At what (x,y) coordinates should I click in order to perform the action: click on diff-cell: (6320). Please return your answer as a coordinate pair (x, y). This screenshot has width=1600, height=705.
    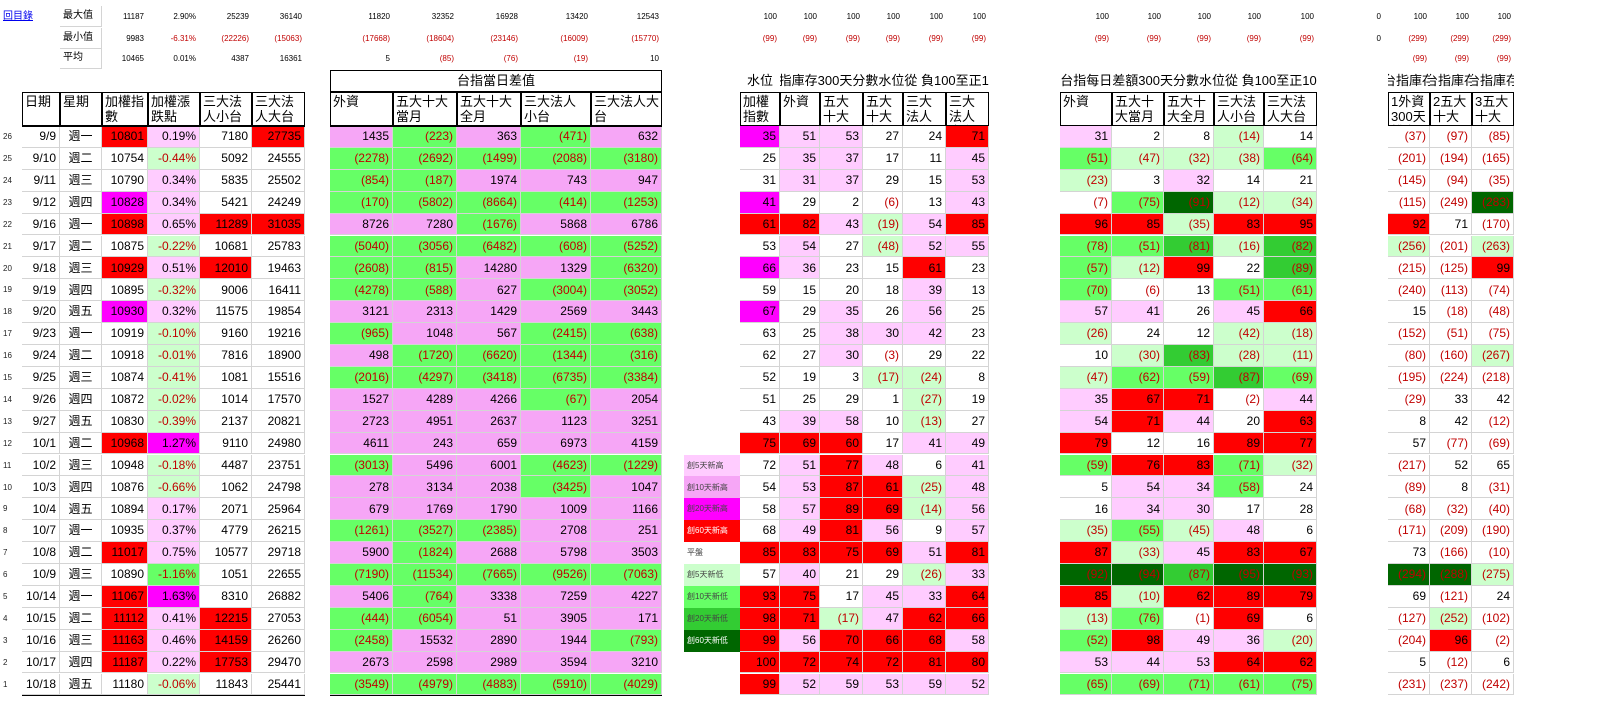
    Looking at the image, I should click on (626, 268).